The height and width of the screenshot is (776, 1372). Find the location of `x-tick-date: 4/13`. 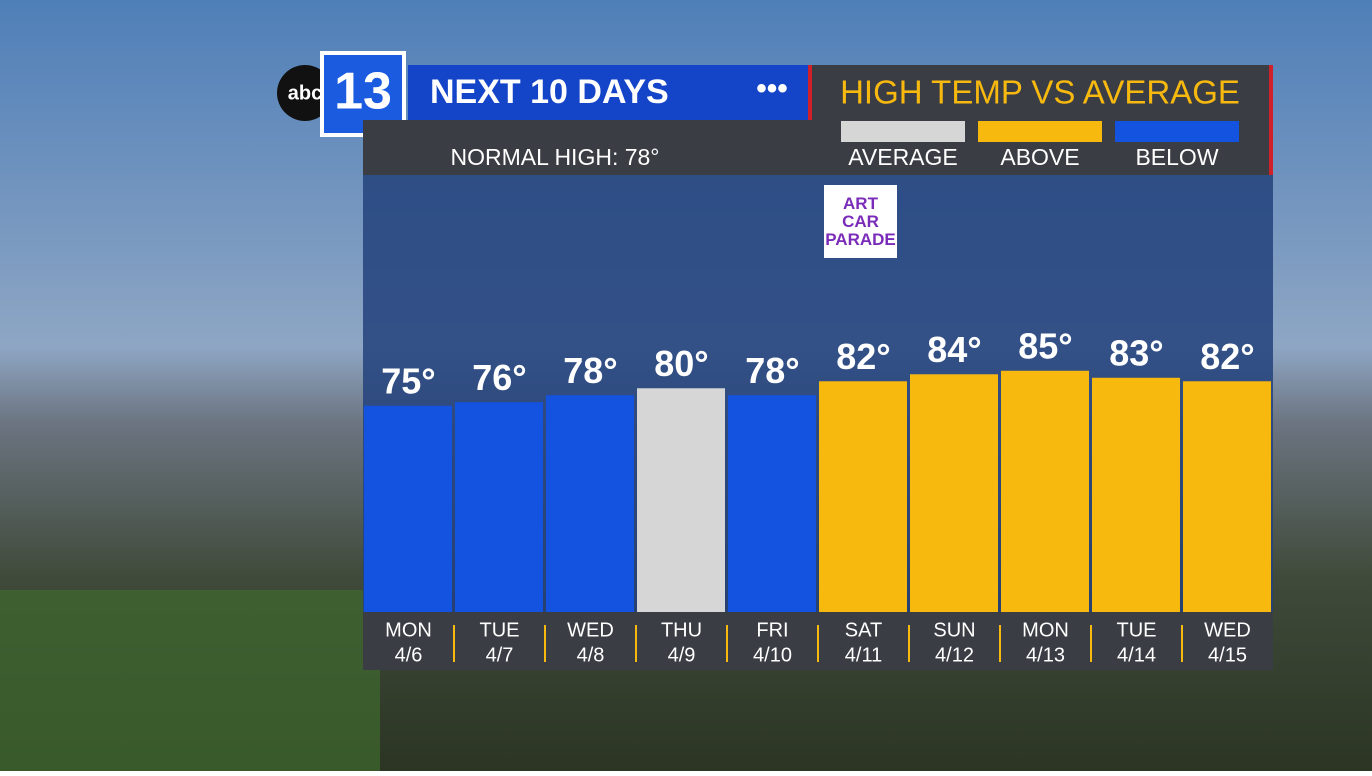

x-tick-date: 4/13 is located at coordinates (1045, 655).